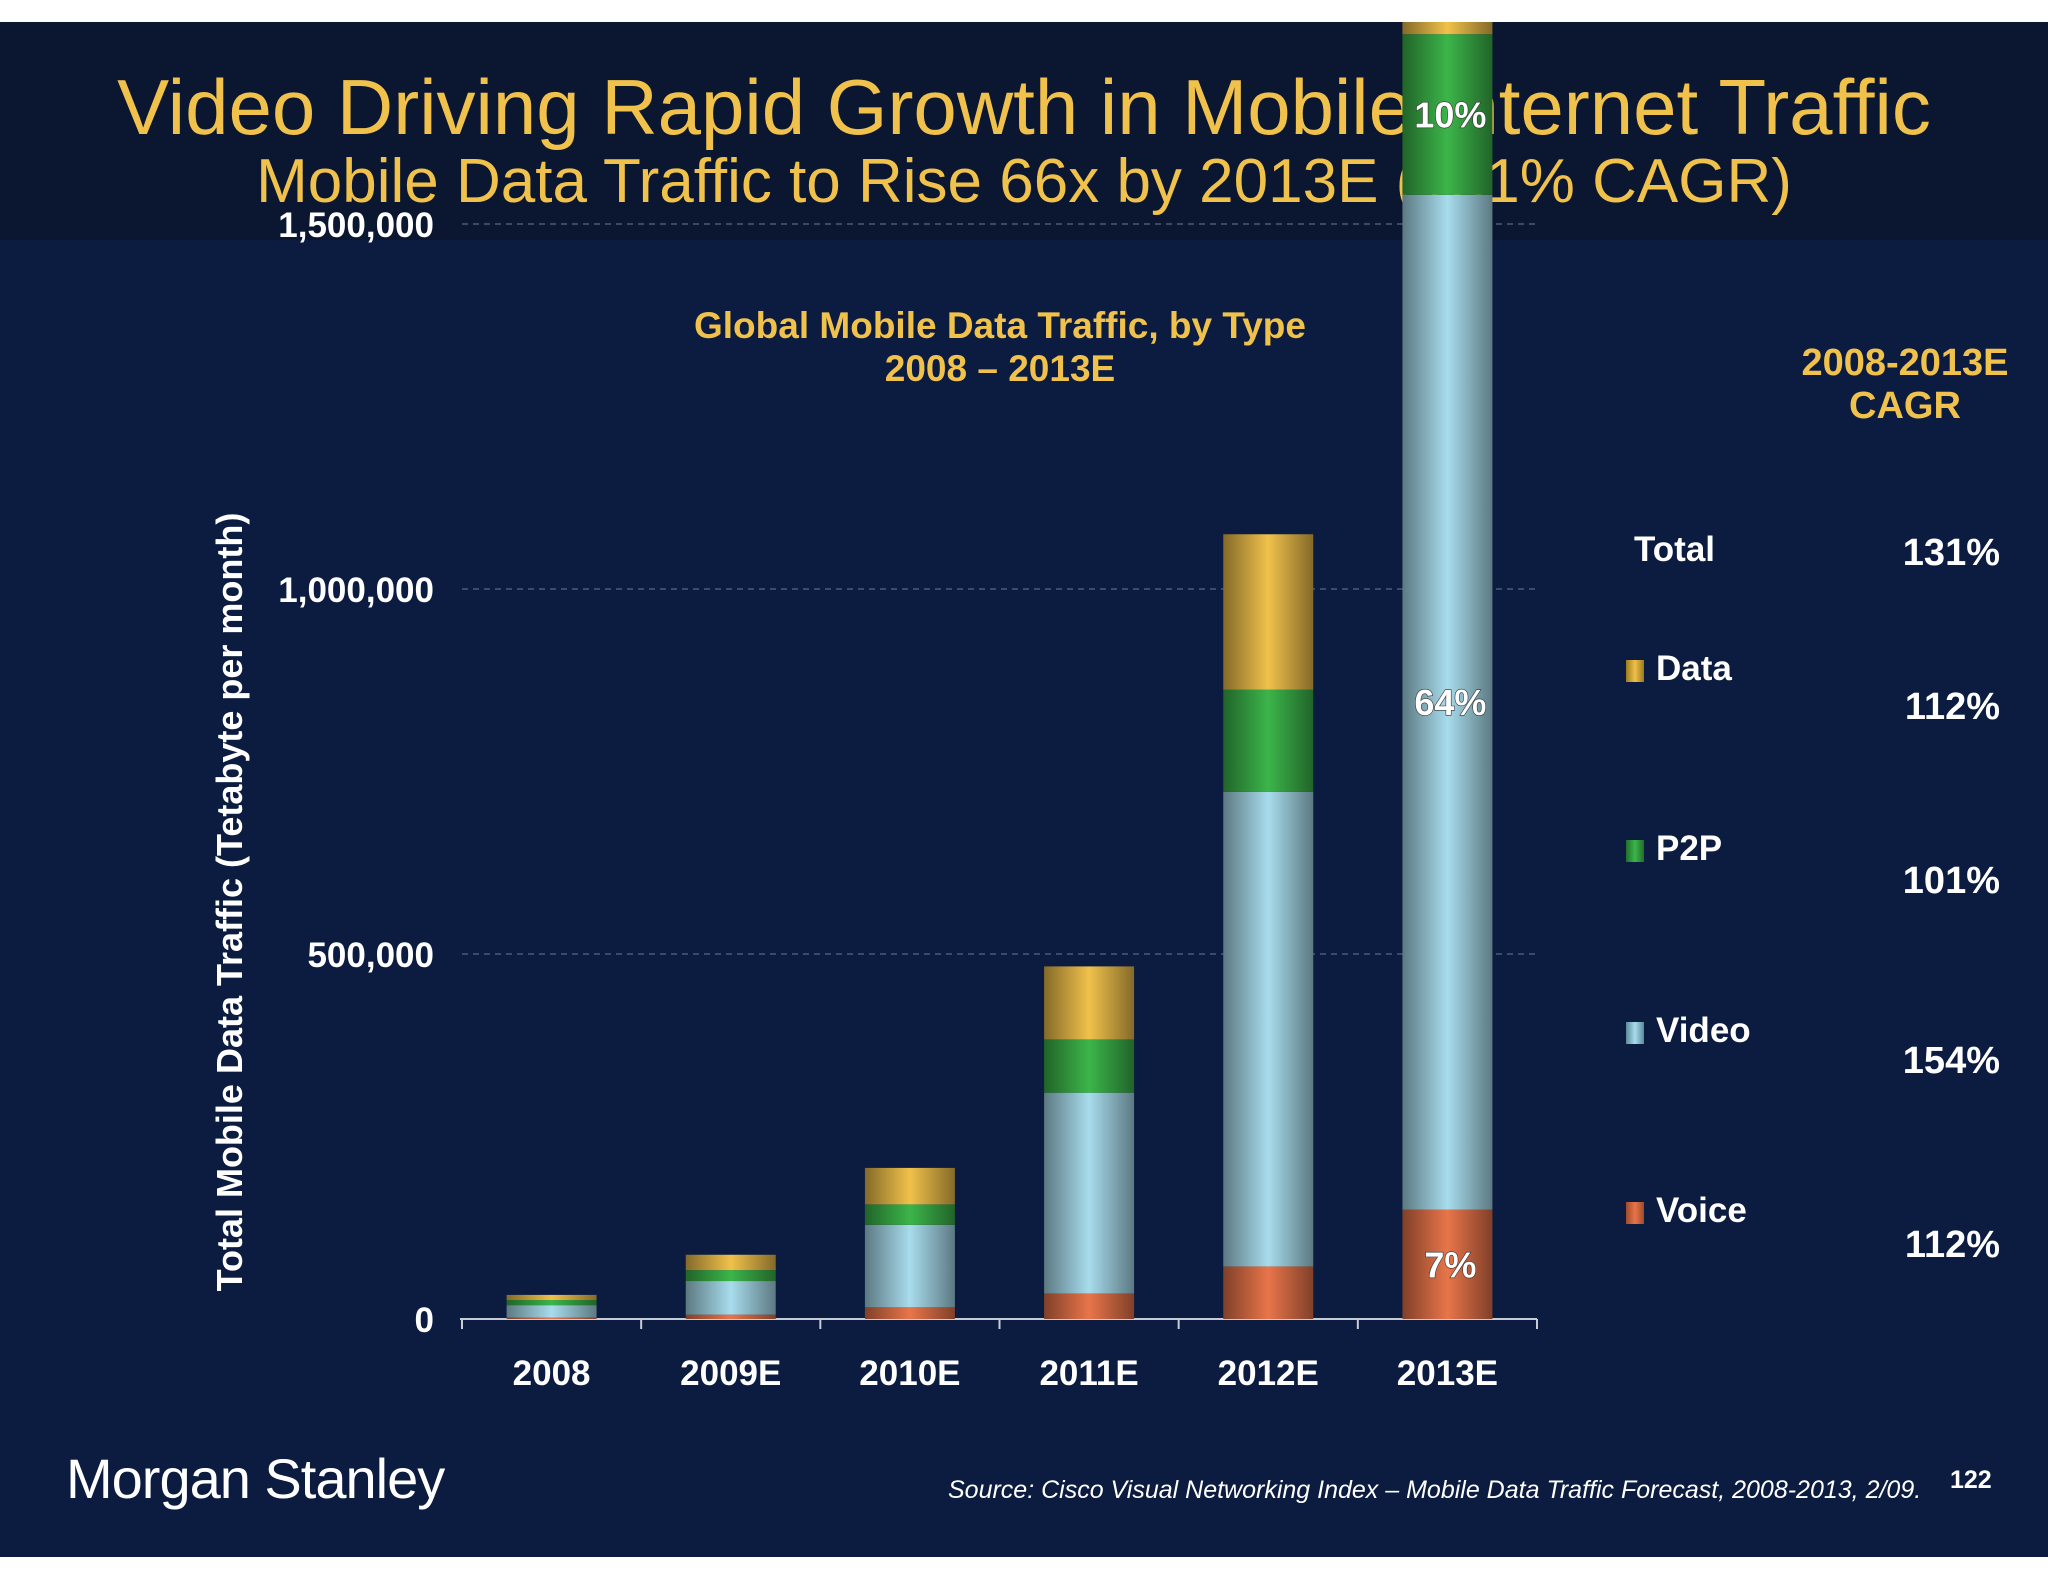  Describe the element at coordinates (909, 1266) in the screenshot. I see `bar-segment-video-2010E` at that location.